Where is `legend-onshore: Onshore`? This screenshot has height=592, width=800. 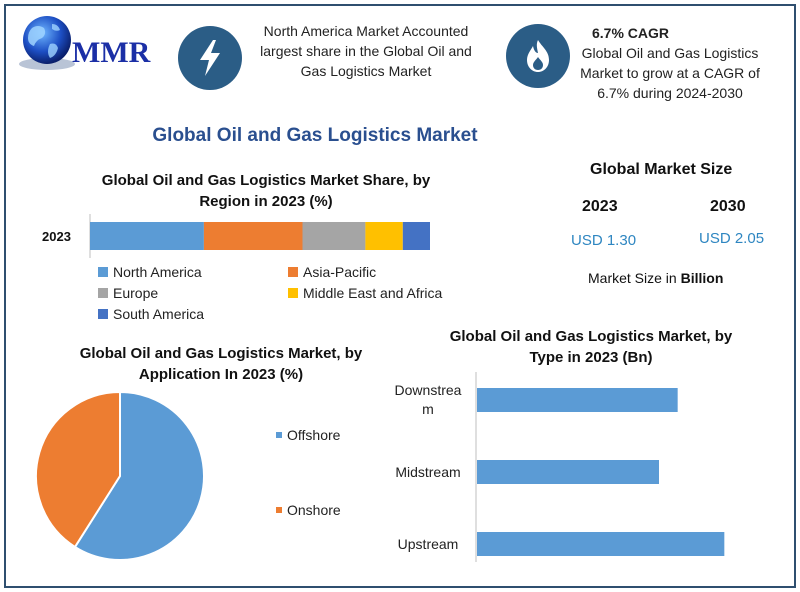 legend-onshore: Onshore is located at coordinates (308, 510).